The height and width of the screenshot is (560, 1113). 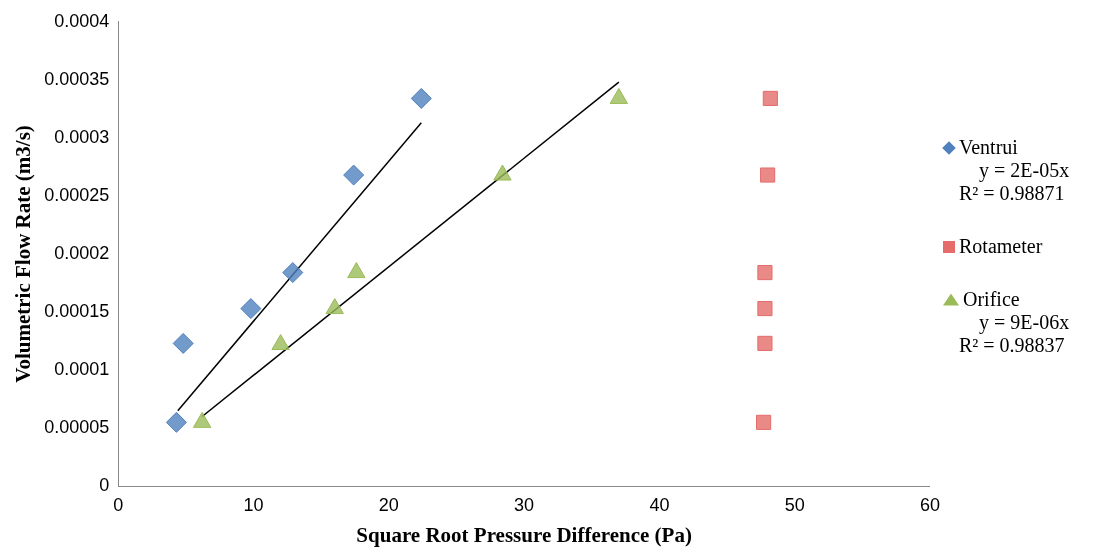 What do you see at coordinates (82, 20) in the screenshot?
I see `y-tick-label: 0.0004` at bounding box center [82, 20].